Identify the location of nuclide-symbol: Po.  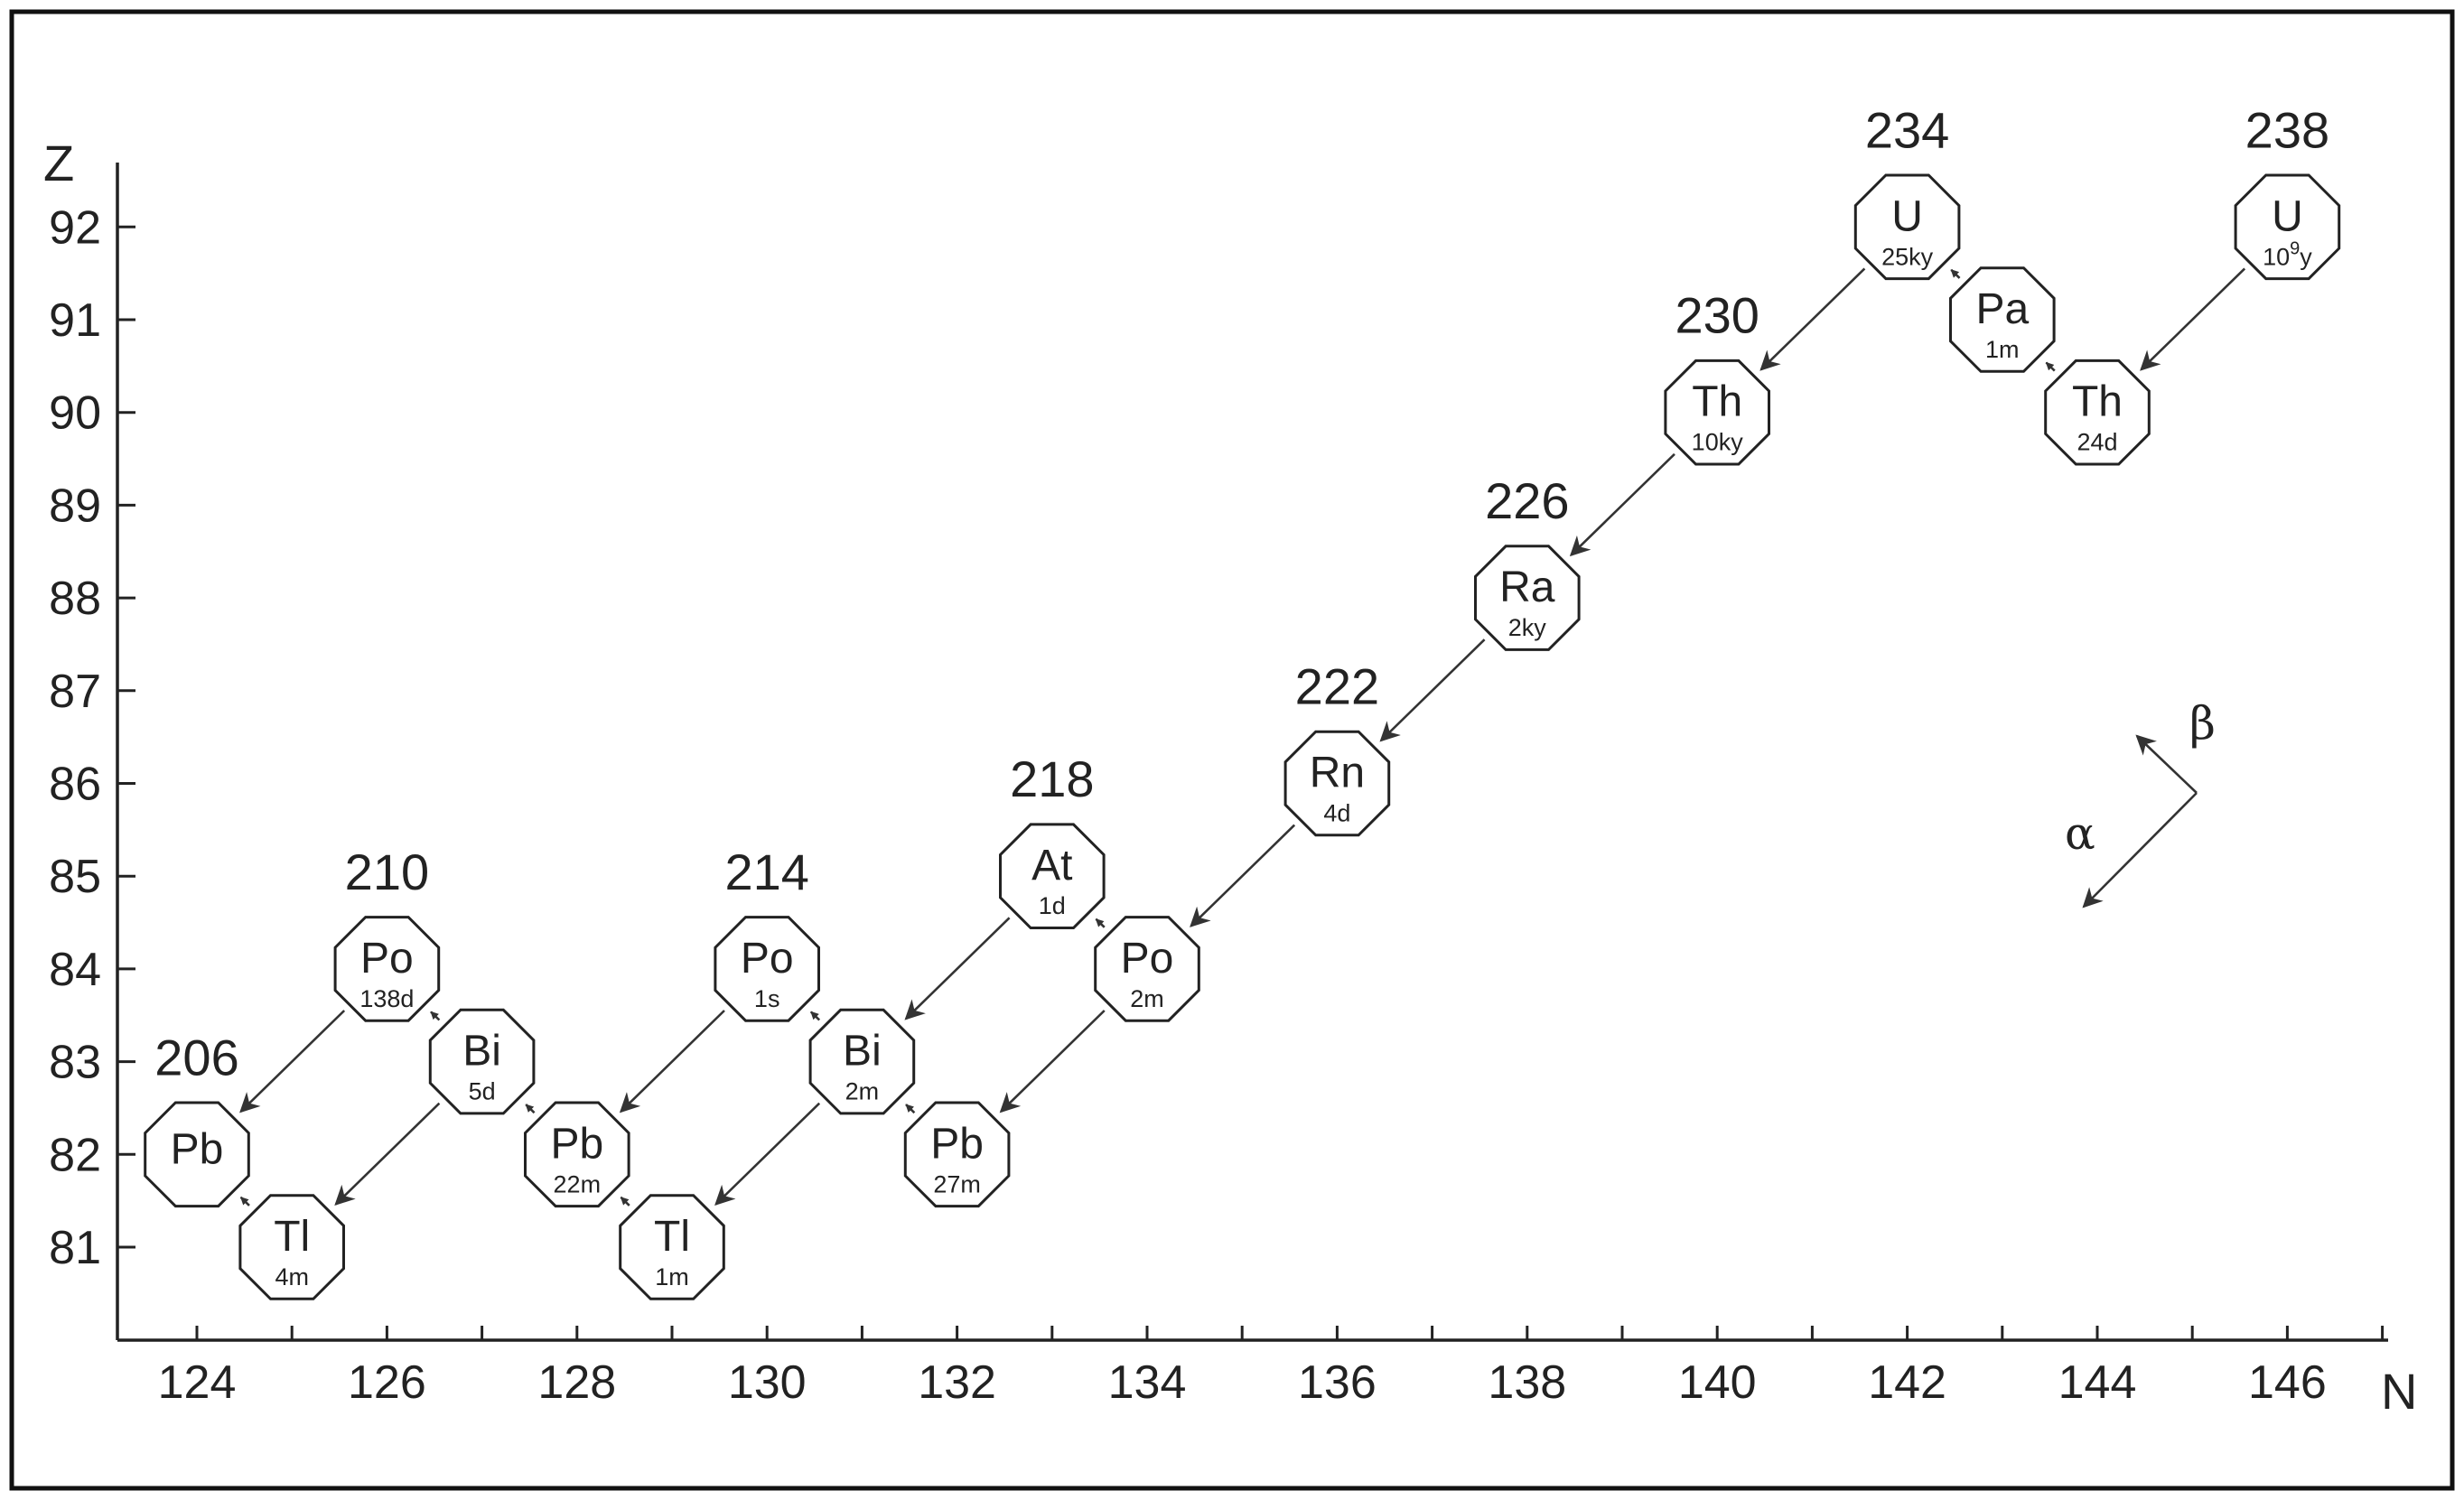
(767, 959).